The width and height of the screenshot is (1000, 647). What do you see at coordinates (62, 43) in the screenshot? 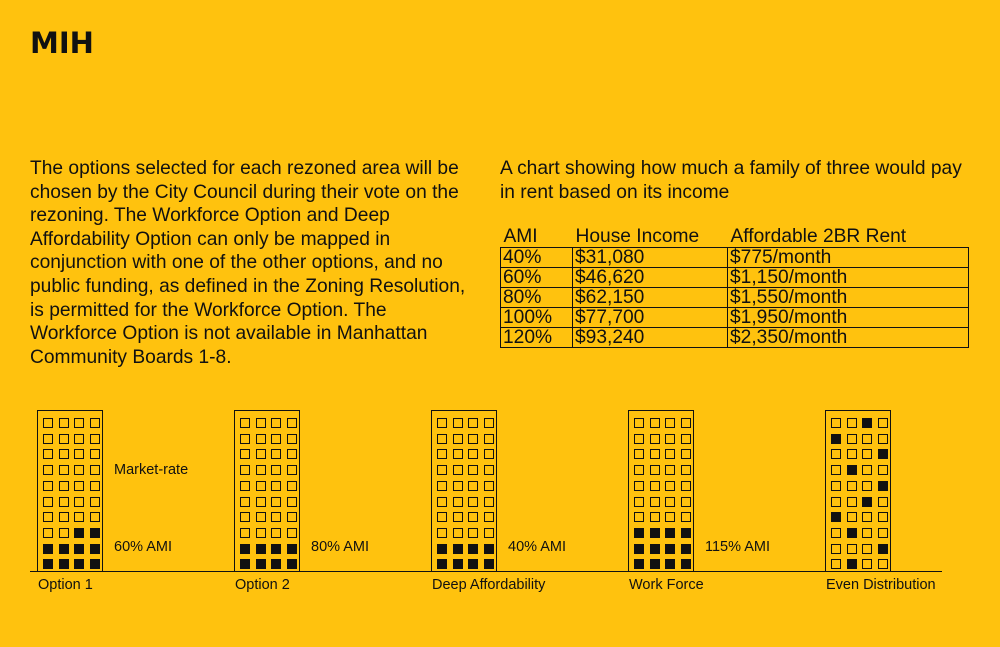
I see `page-title: MIH` at bounding box center [62, 43].